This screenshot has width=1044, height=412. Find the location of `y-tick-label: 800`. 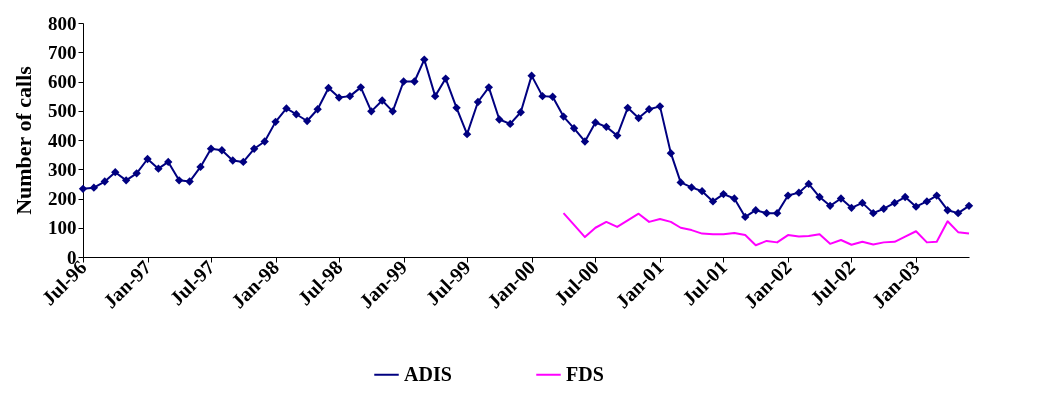

y-tick-label: 800 is located at coordinates (62, 23).